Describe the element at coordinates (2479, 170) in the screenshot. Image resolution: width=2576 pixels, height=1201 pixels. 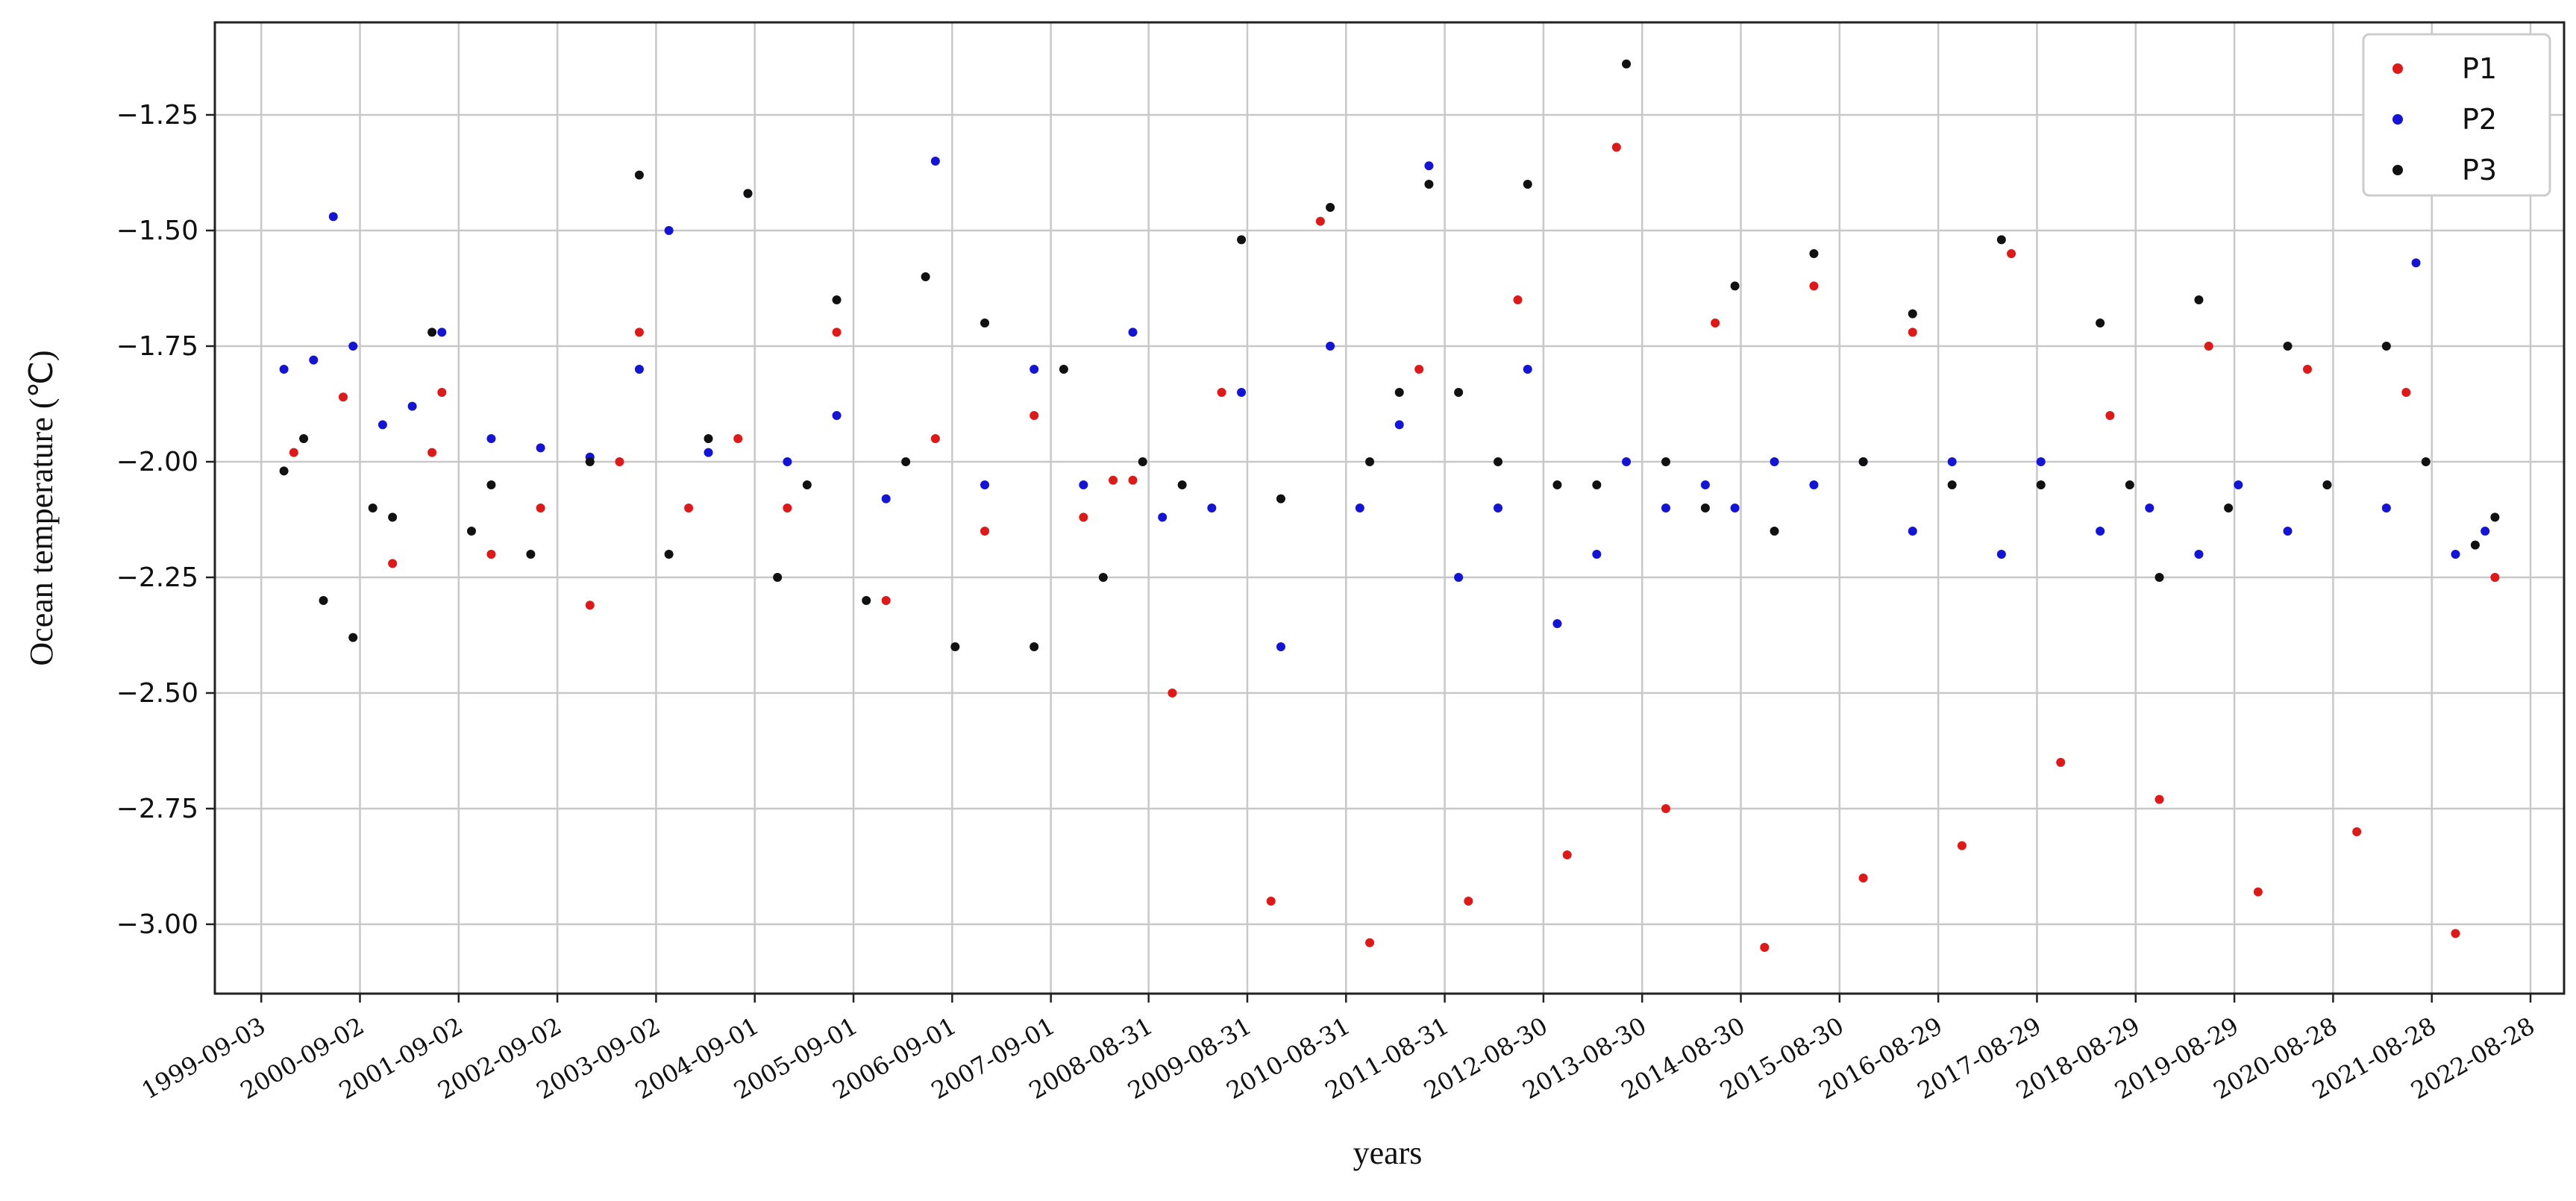
I see `legend-label-p3: P3` at that location.